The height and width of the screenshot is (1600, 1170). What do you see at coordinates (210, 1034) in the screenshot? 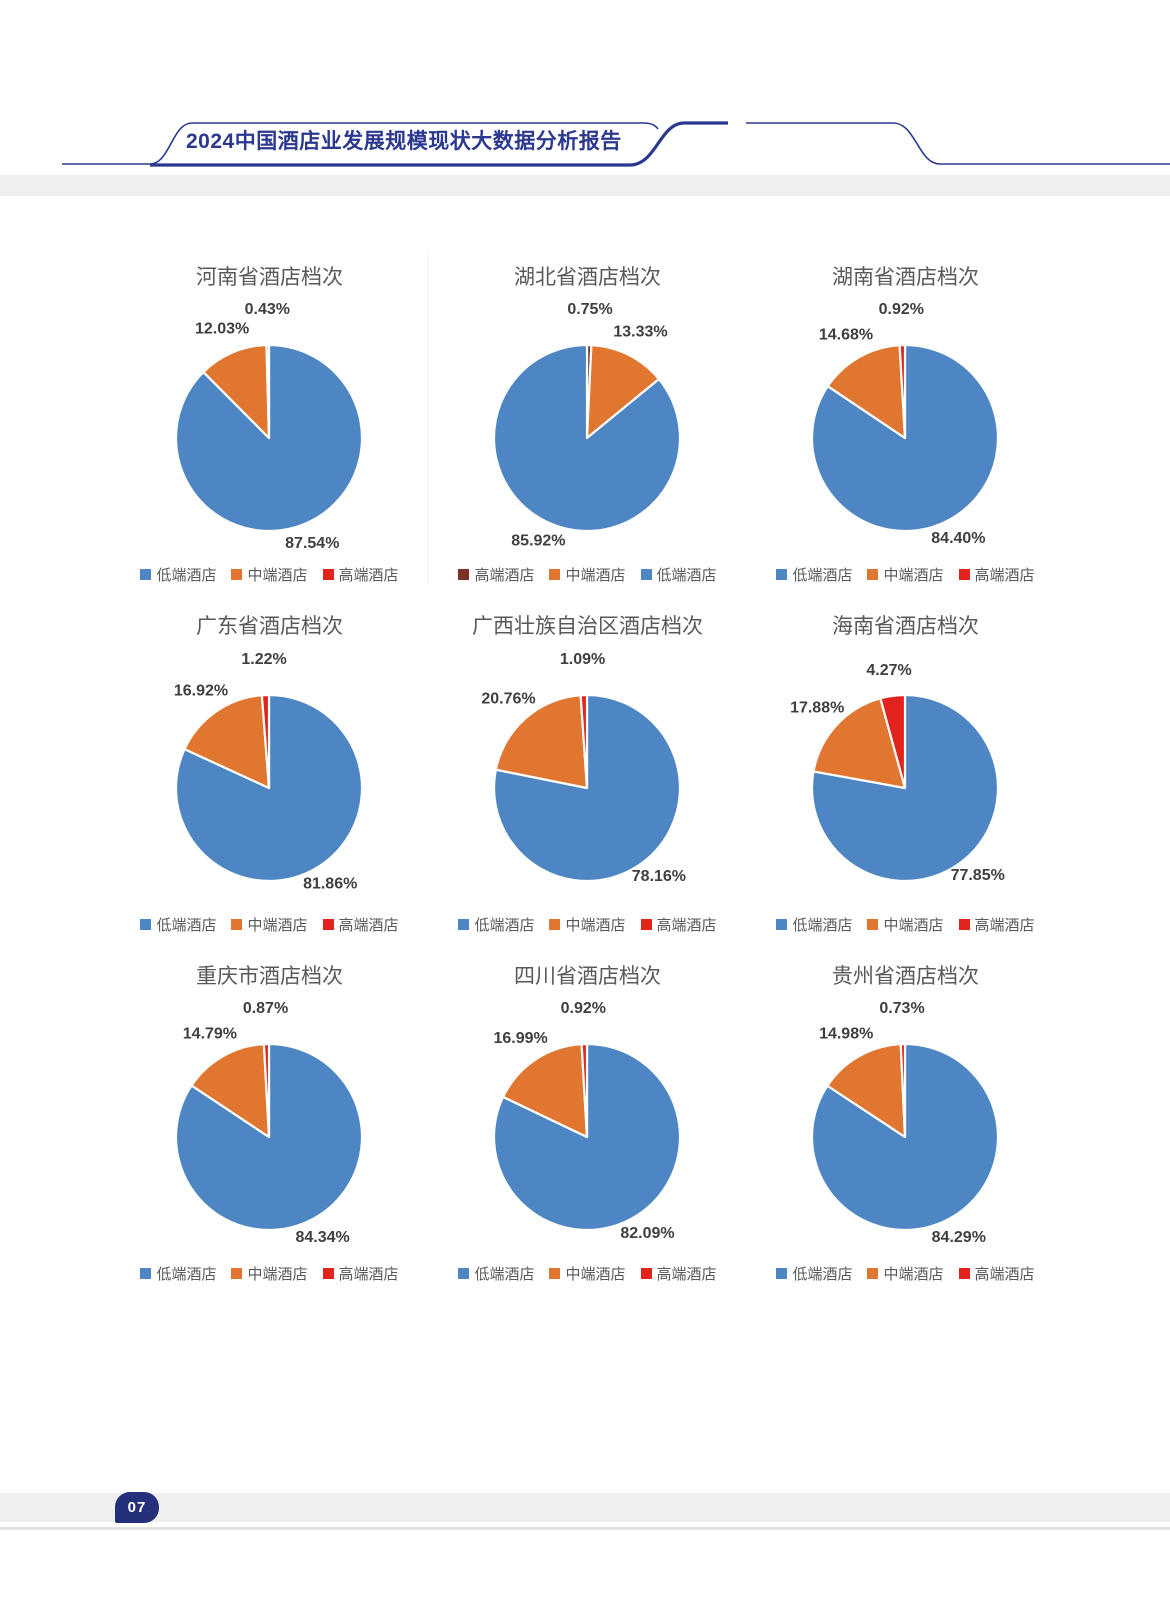
I see `slice-value-label: 14.79%` at bounding box center [210, 1034].